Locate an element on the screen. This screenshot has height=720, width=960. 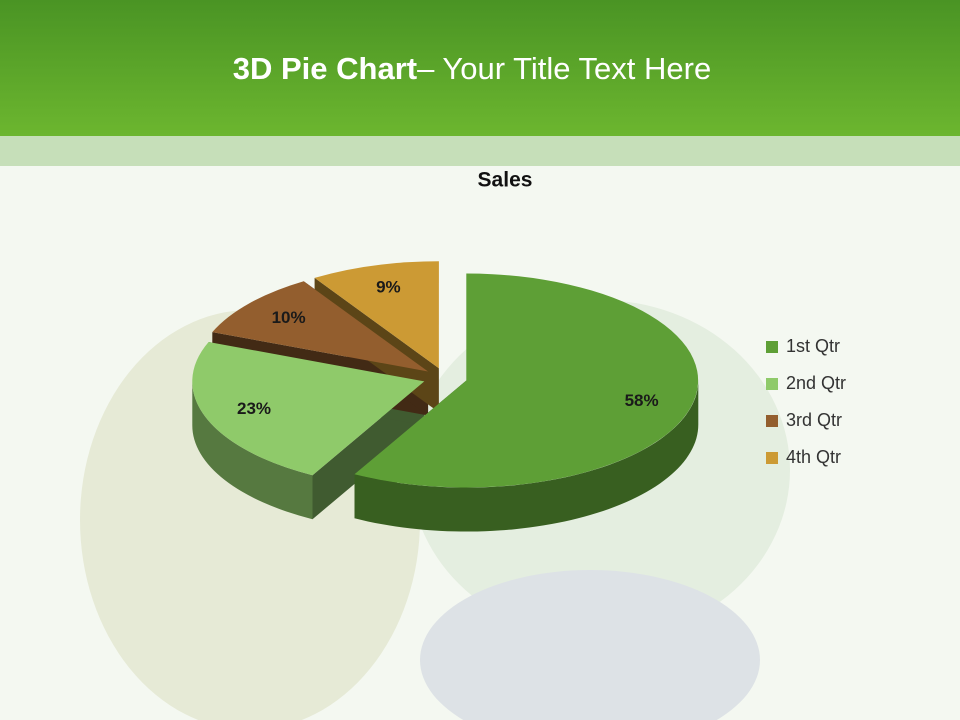
data-label: 9% is located at coordinates (388, 287).